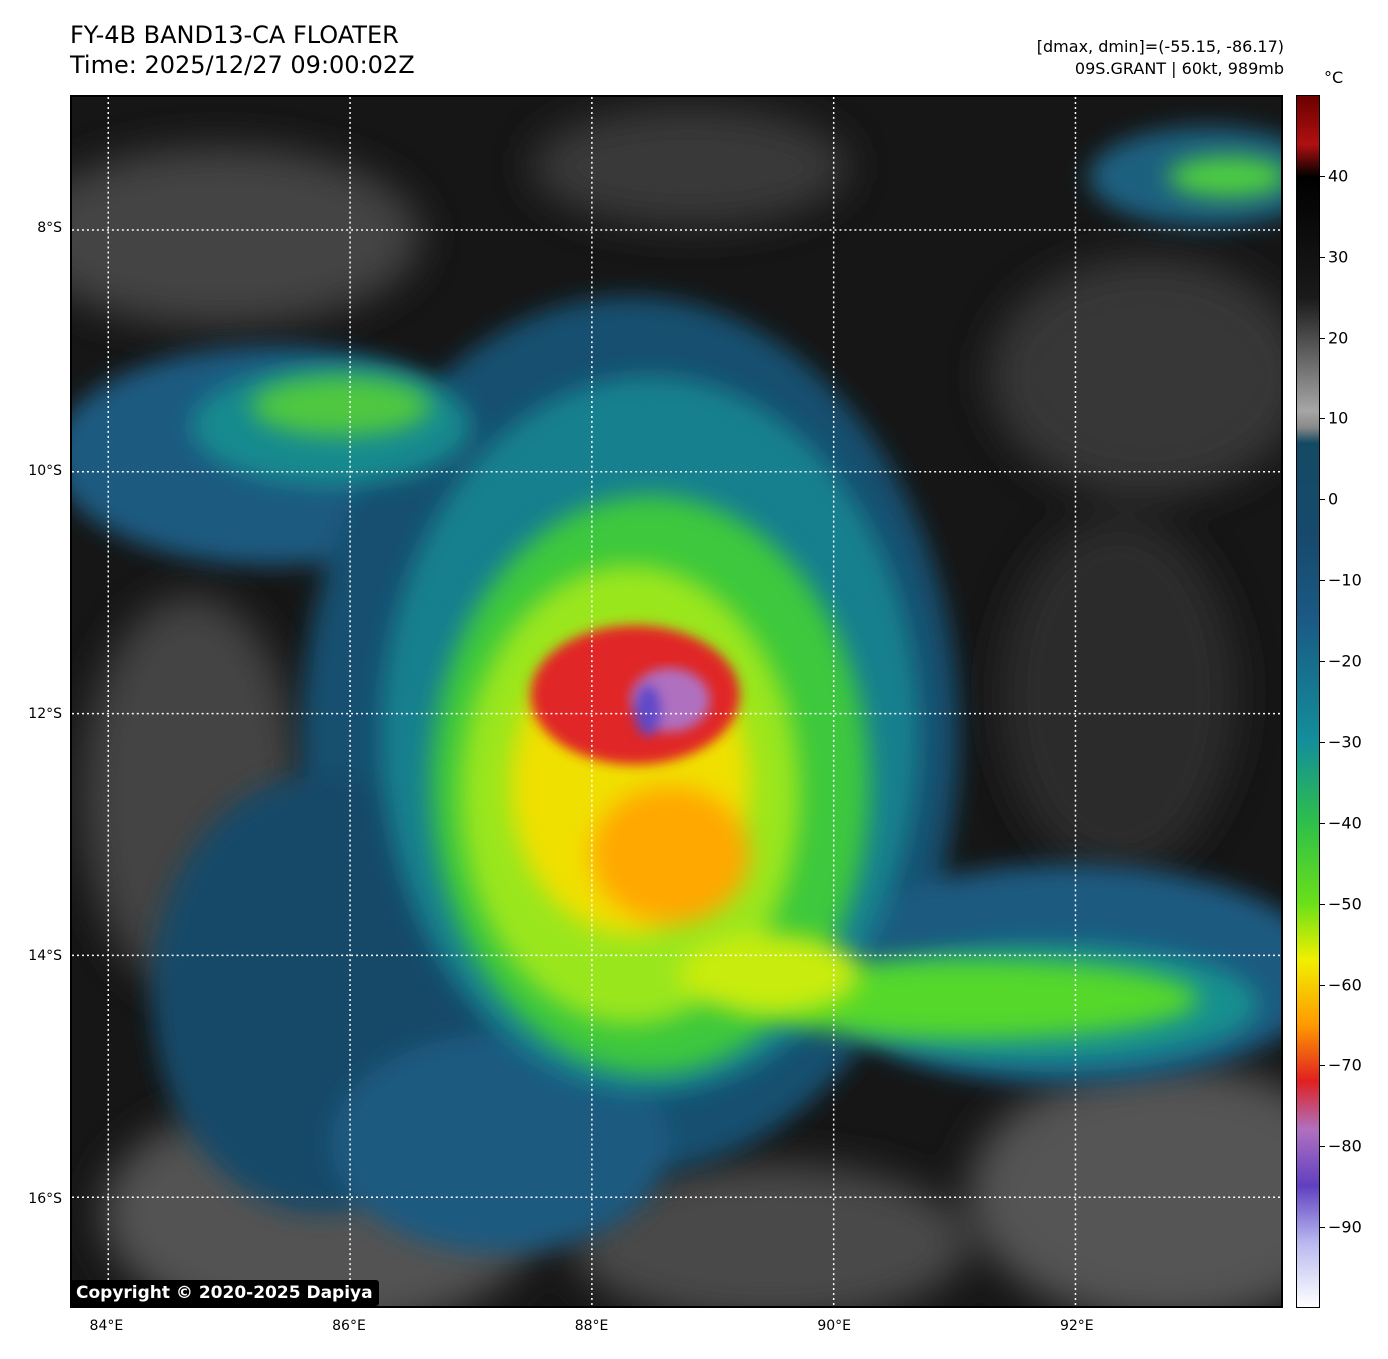 The width and height of the screenshot is (1388, 1359). Describe the element at coordinates (1338, 176) in the screenshot. I see `colorbar-tick-label: 40` at that location.